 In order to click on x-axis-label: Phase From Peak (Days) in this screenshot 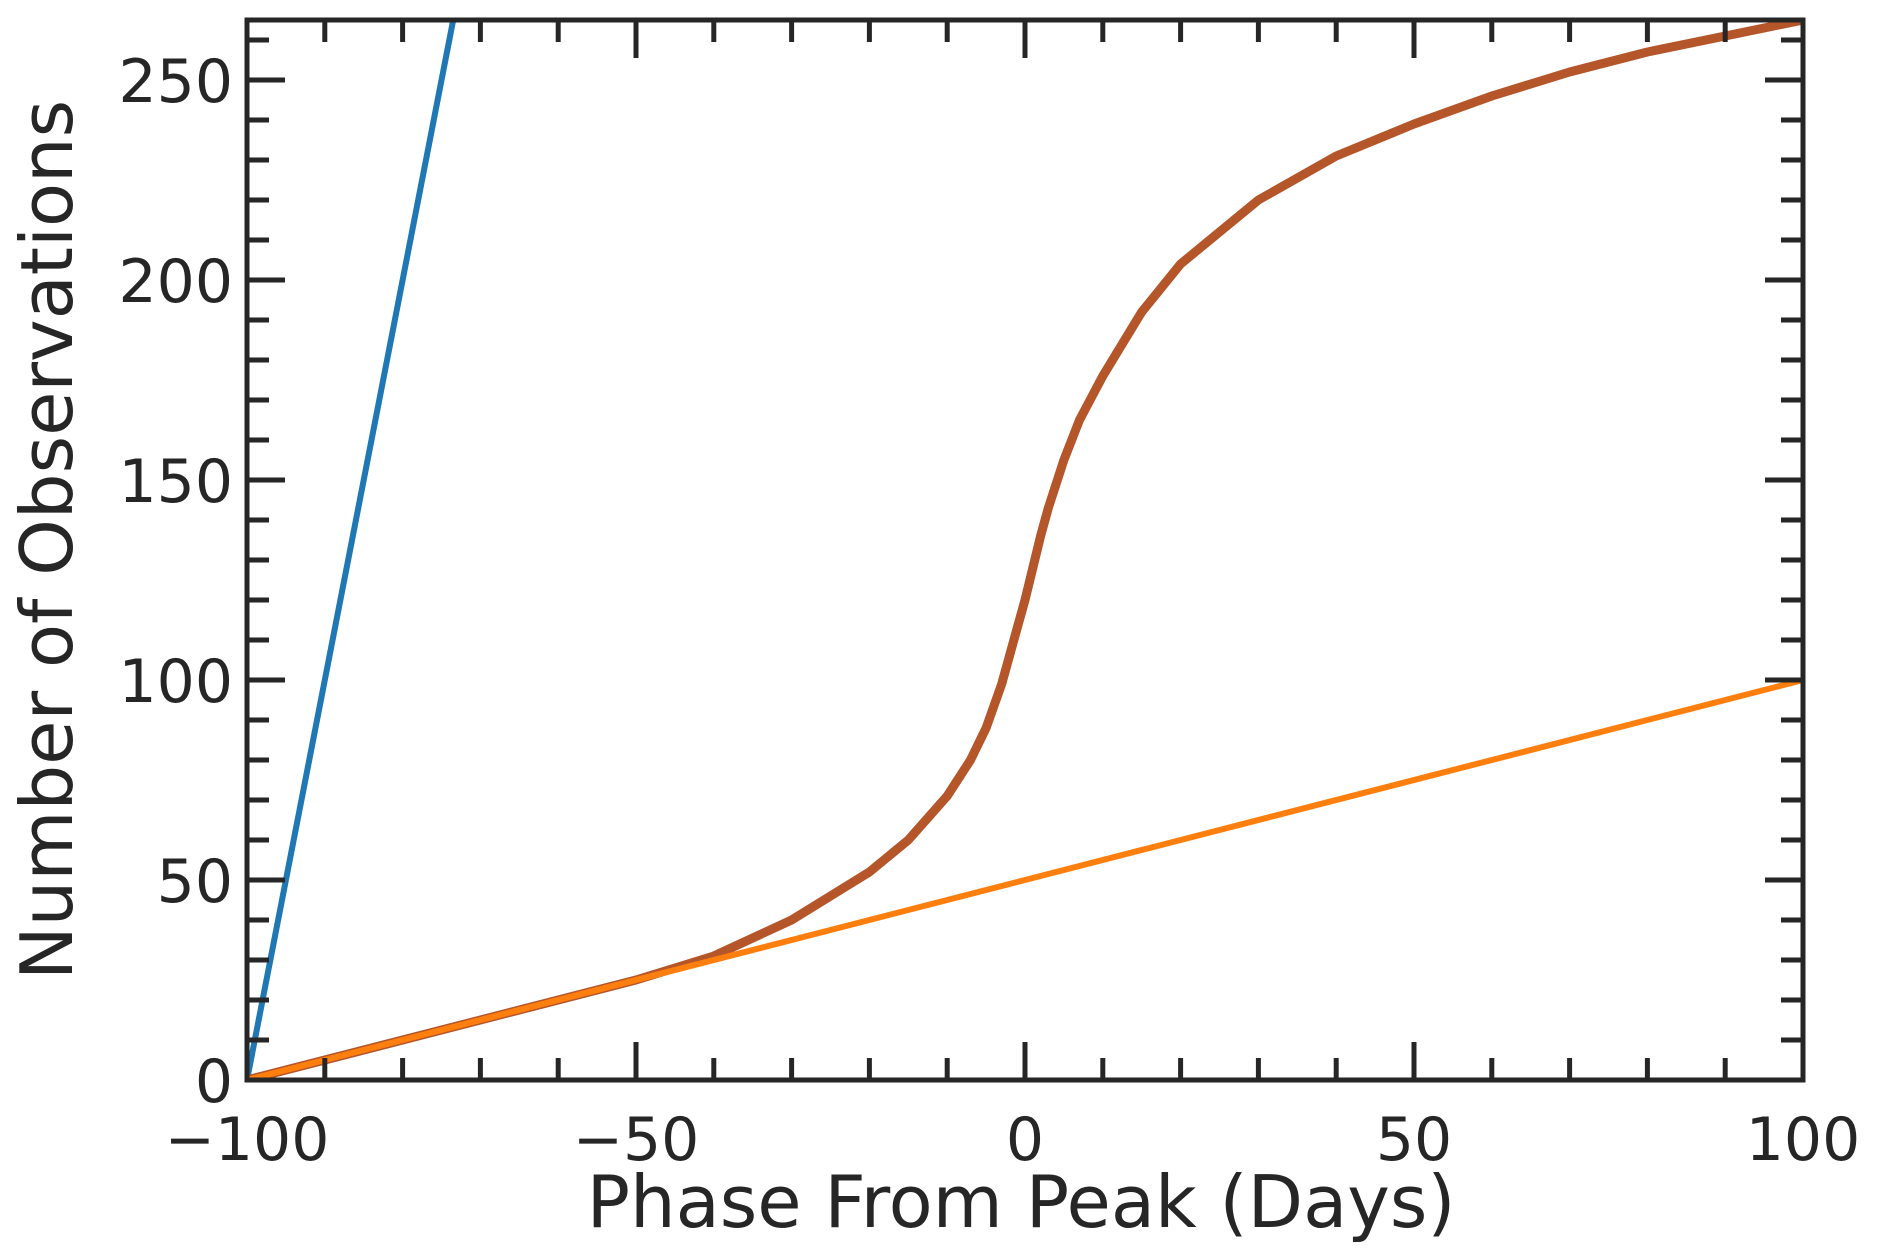, I will do `click(1021, 1202)`.